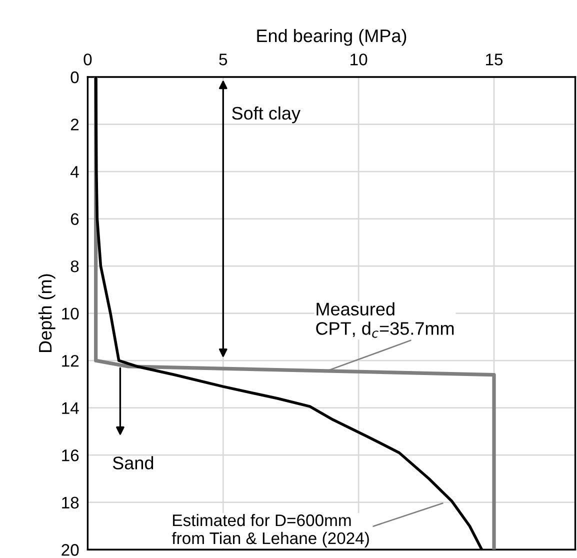 The image size is (577, 558). Describe the element at coordinates (266, 115) in the screenshot. I see `annotation: Soft clay` at that location.